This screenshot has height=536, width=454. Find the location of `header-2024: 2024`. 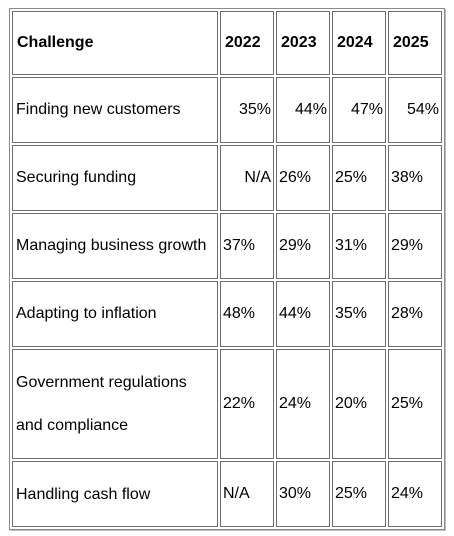

header-2024: 2024 is located at coordinates (359, 43).